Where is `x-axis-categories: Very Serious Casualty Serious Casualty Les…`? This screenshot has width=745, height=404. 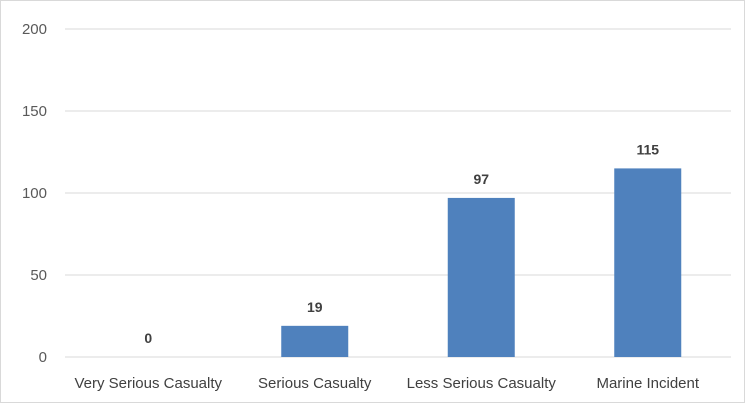
x-axis-categories: Very Serious Casualty Serious Casualty Les… is located at coordinates (386, 383).